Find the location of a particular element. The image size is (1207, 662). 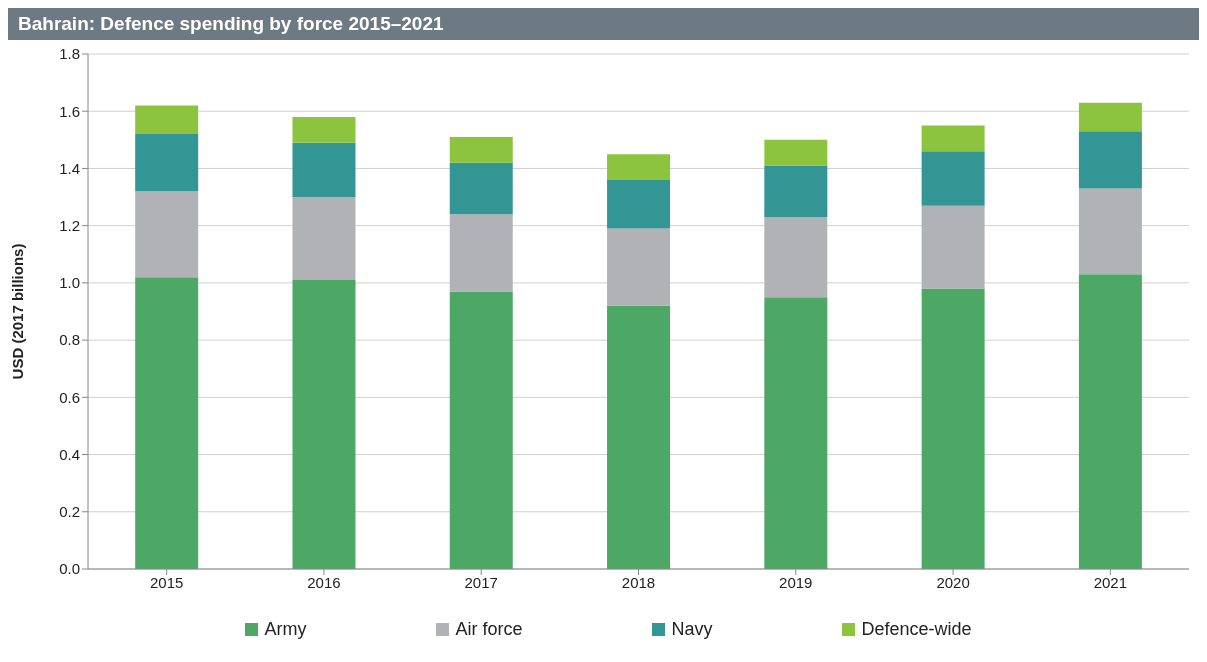

chart-title: Bahrain: Defence spending by force 2015–2021 is located at coordinates (603, 24).